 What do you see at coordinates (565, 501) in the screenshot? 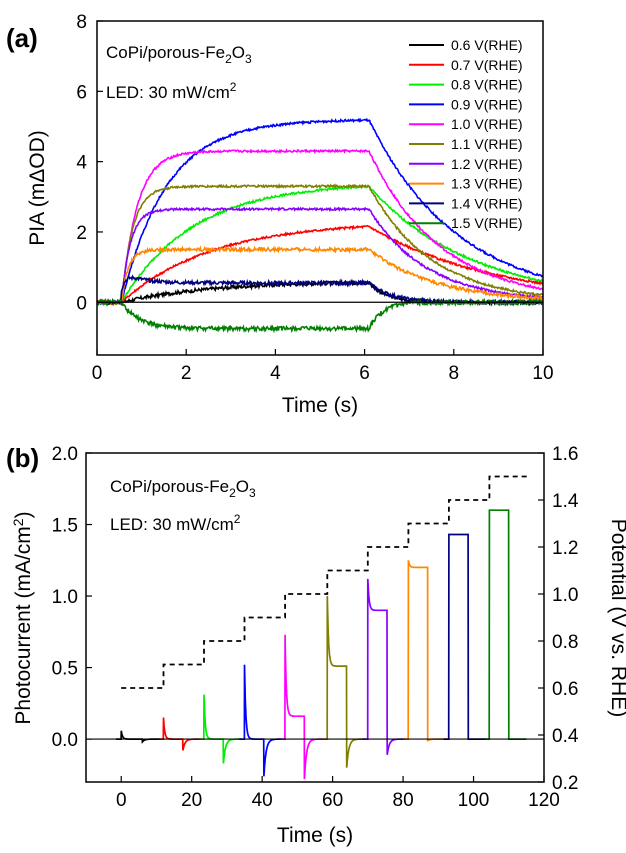
I see `panel-b-y2-tick-label: 1.4` at bounding box center [565, 501].